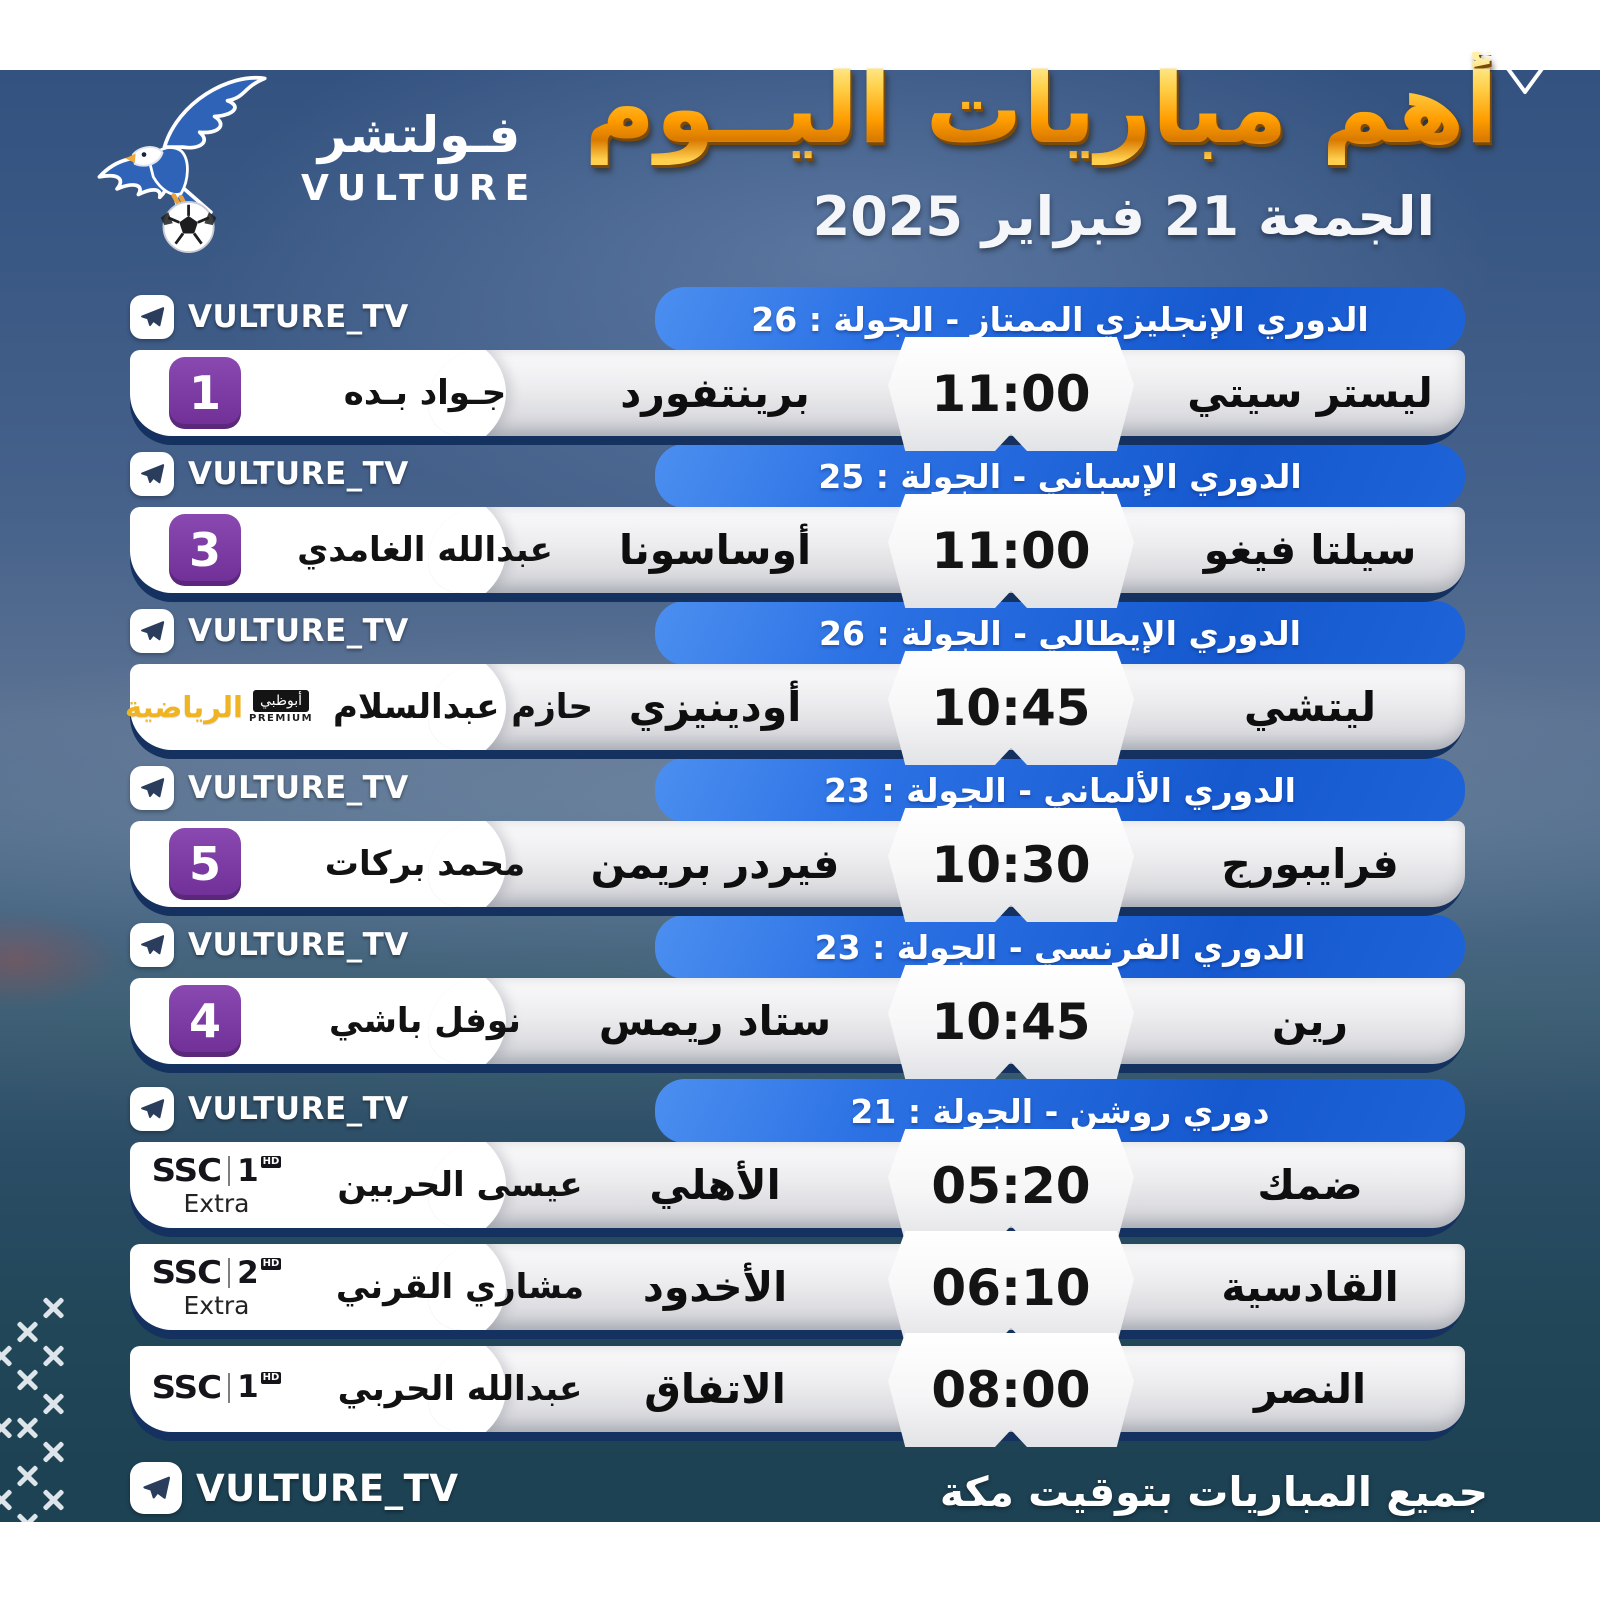 This screenshot has height=1600, width=1600. I want to click on league-bar: الدوري الإسباني - الجولة : 25, so click(1060, 476).